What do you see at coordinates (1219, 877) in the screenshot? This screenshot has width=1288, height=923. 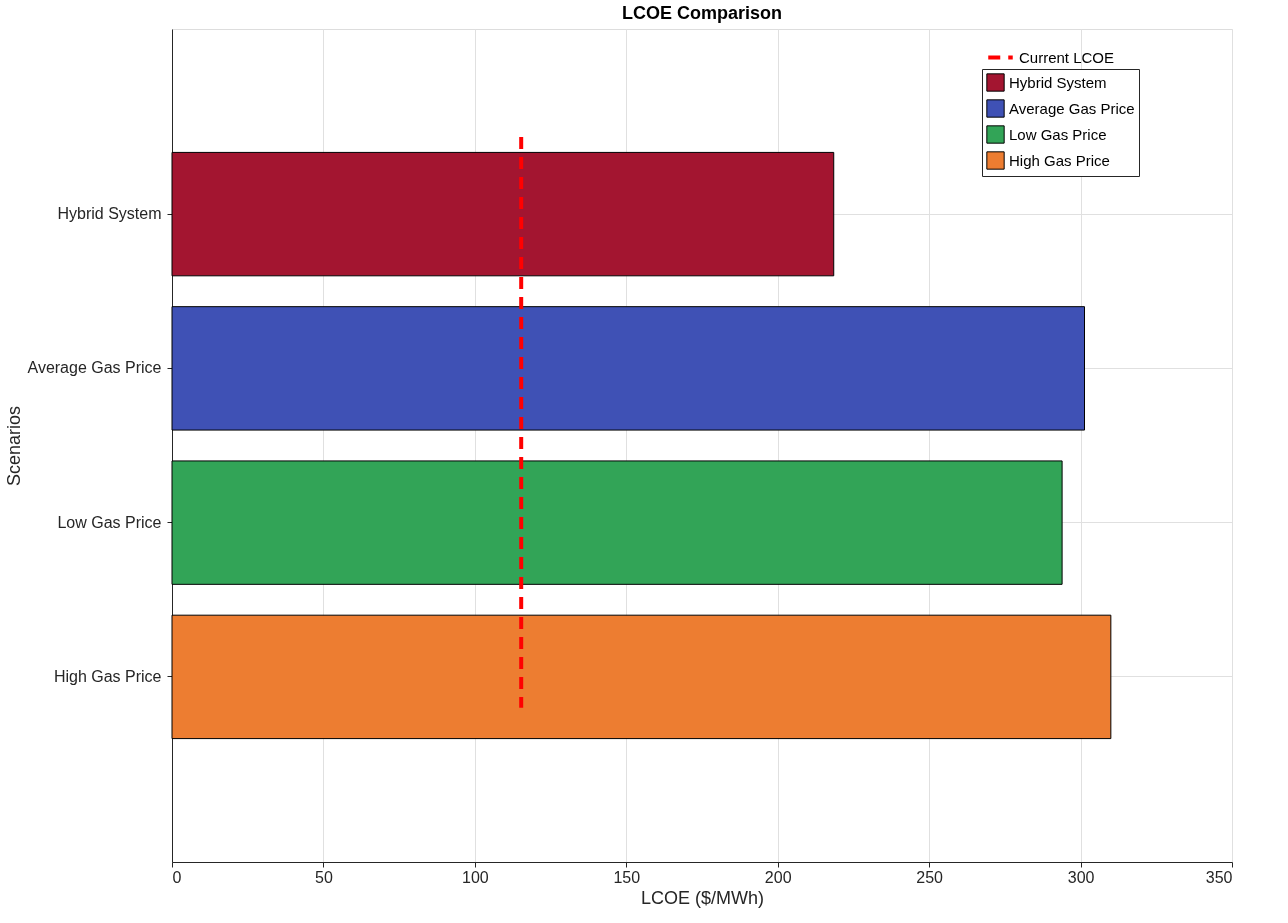 I see `x-tick-label: 350` at bounding box center [1219, 877].